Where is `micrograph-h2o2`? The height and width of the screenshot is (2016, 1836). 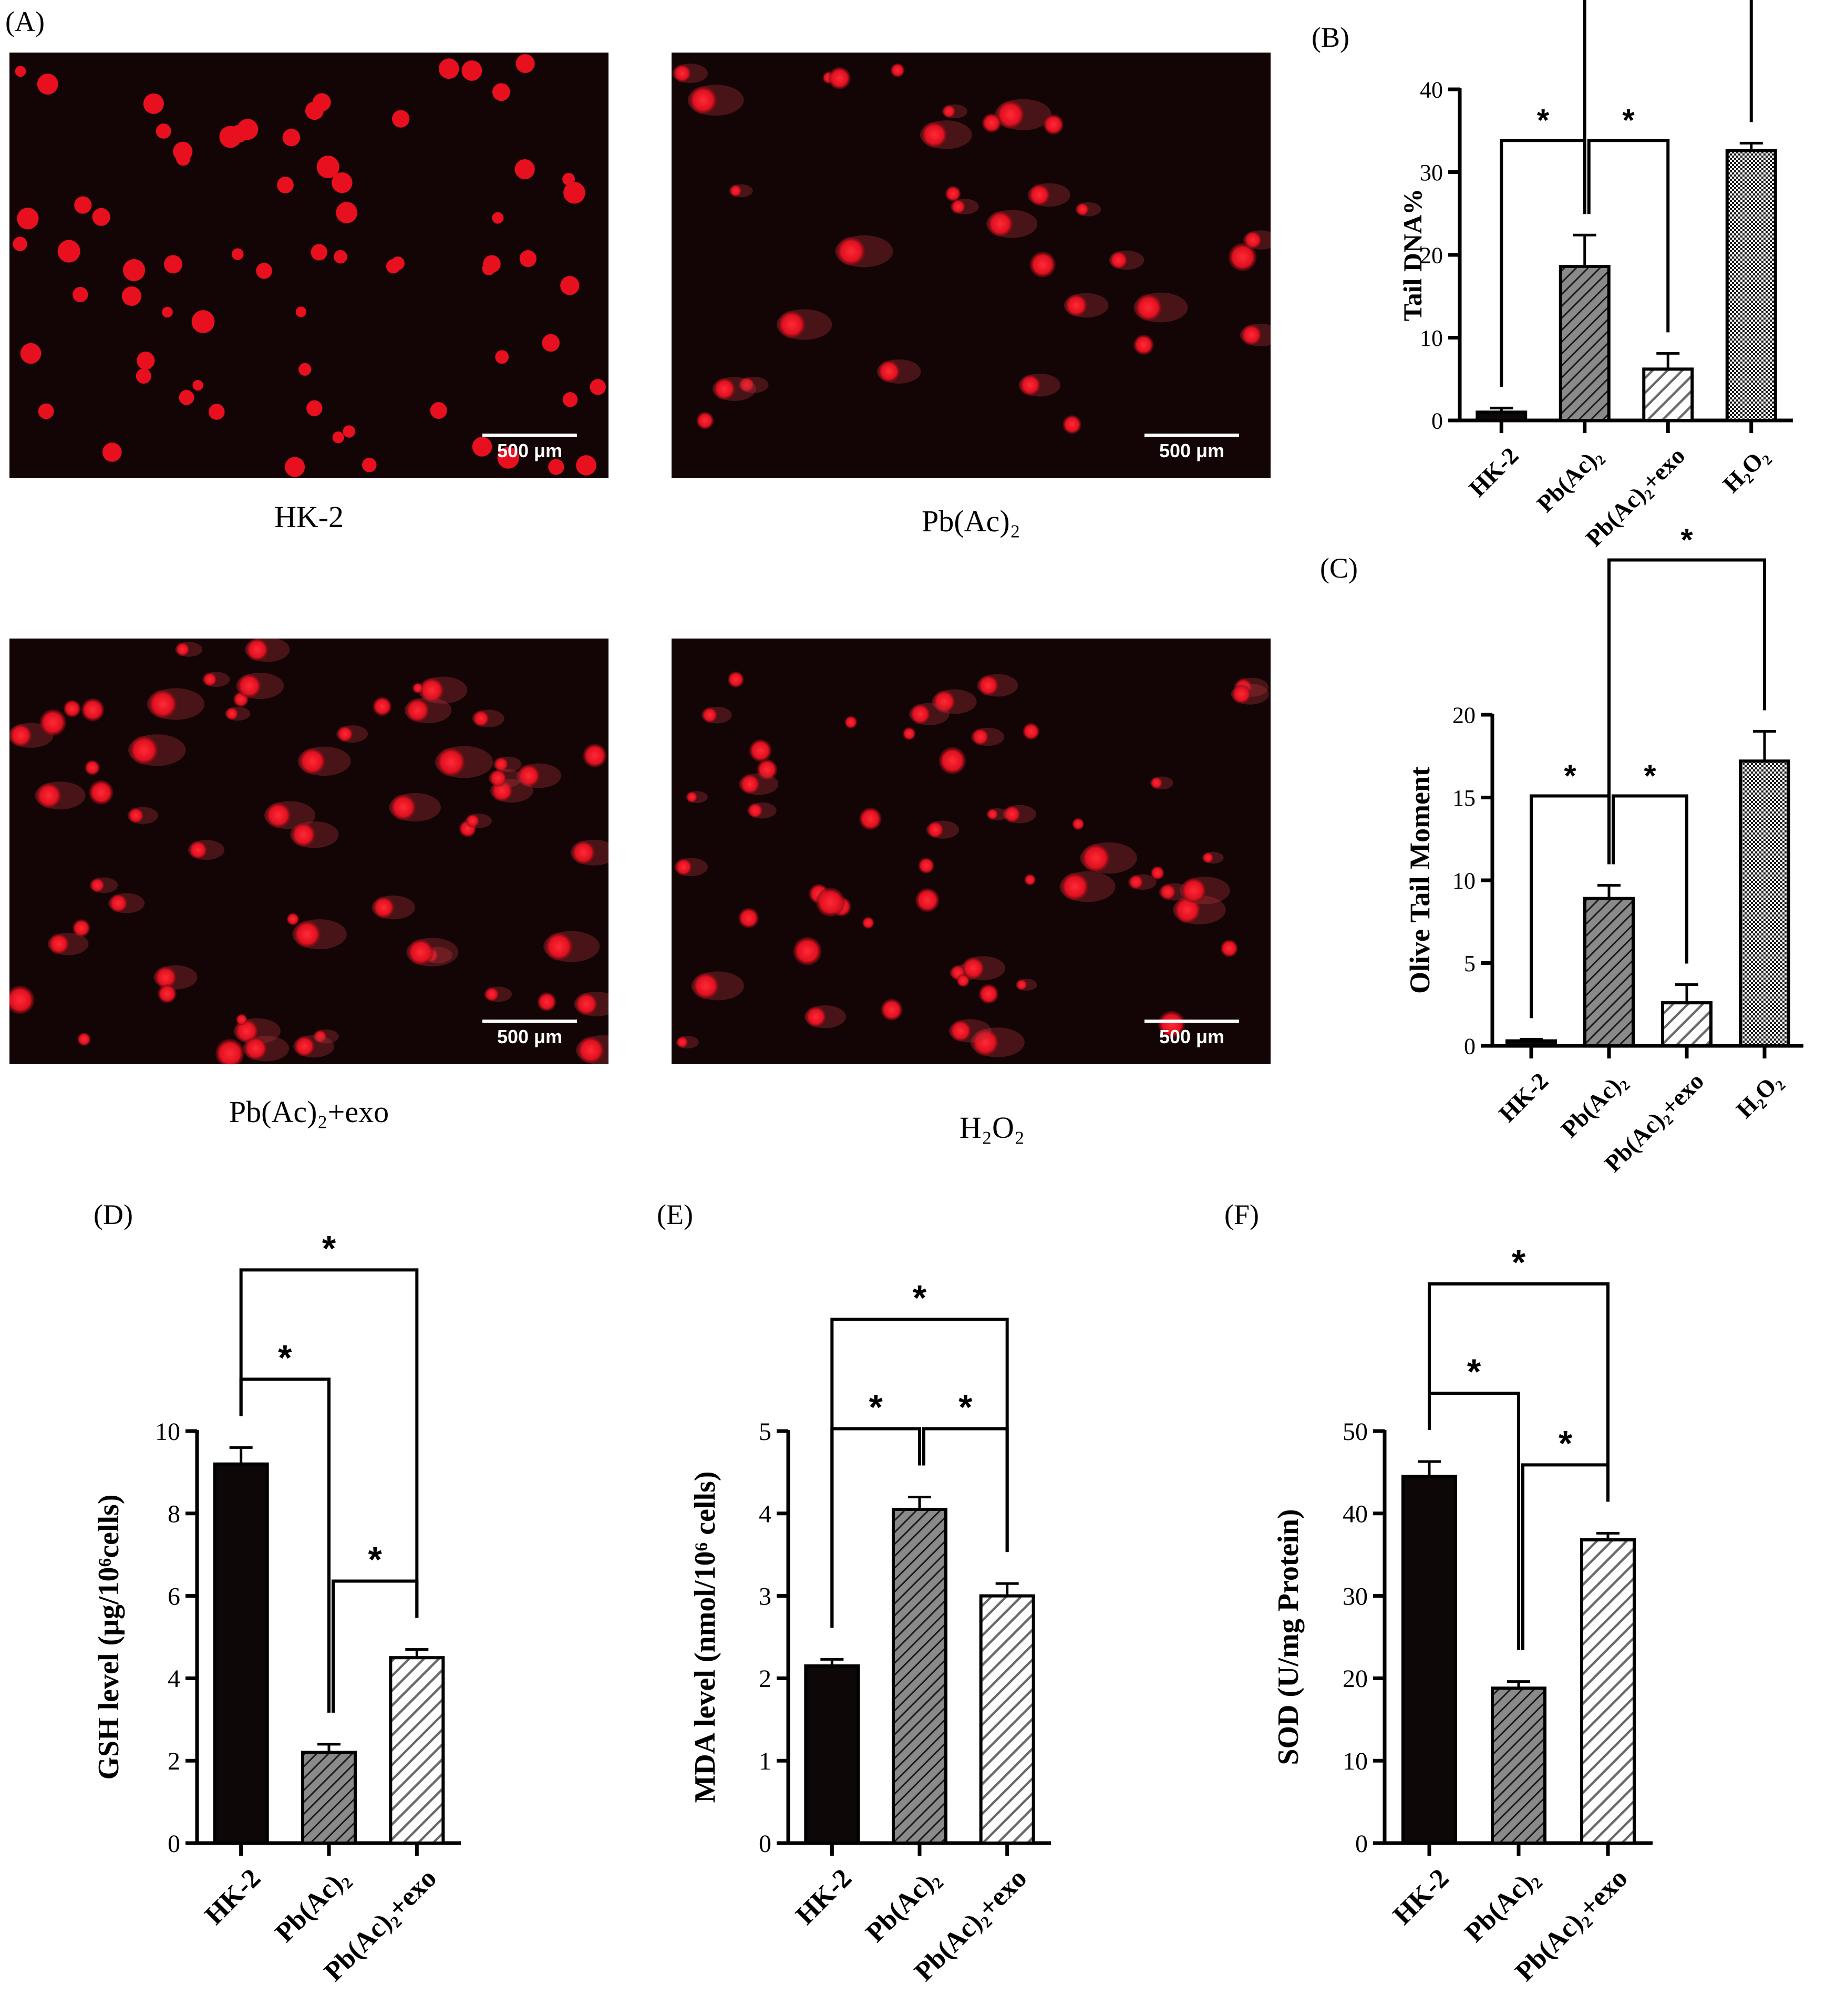
micrograph-h2o2 is located at coordinates (971, 851).